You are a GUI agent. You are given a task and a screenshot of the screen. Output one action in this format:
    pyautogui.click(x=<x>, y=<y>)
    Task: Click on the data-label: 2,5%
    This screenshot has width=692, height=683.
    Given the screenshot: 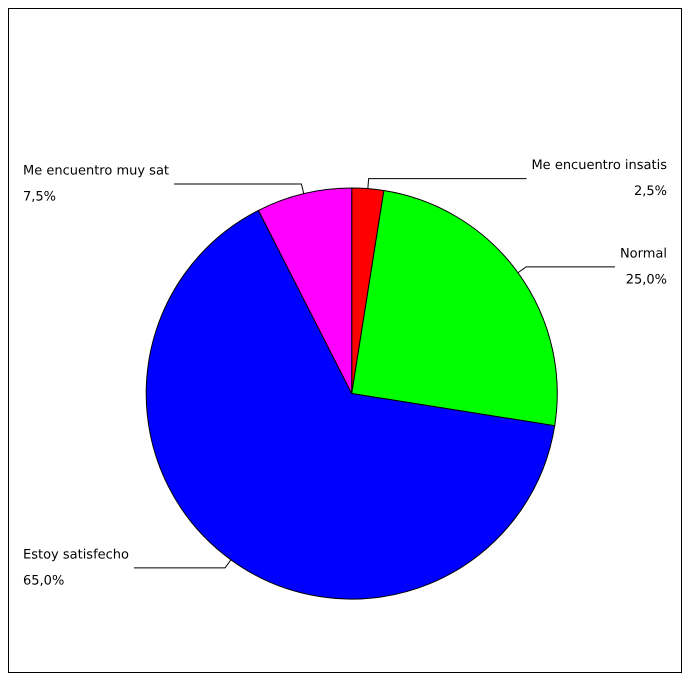 What is the action you would take?
    pyautogui.click(x=650, y=192)
    